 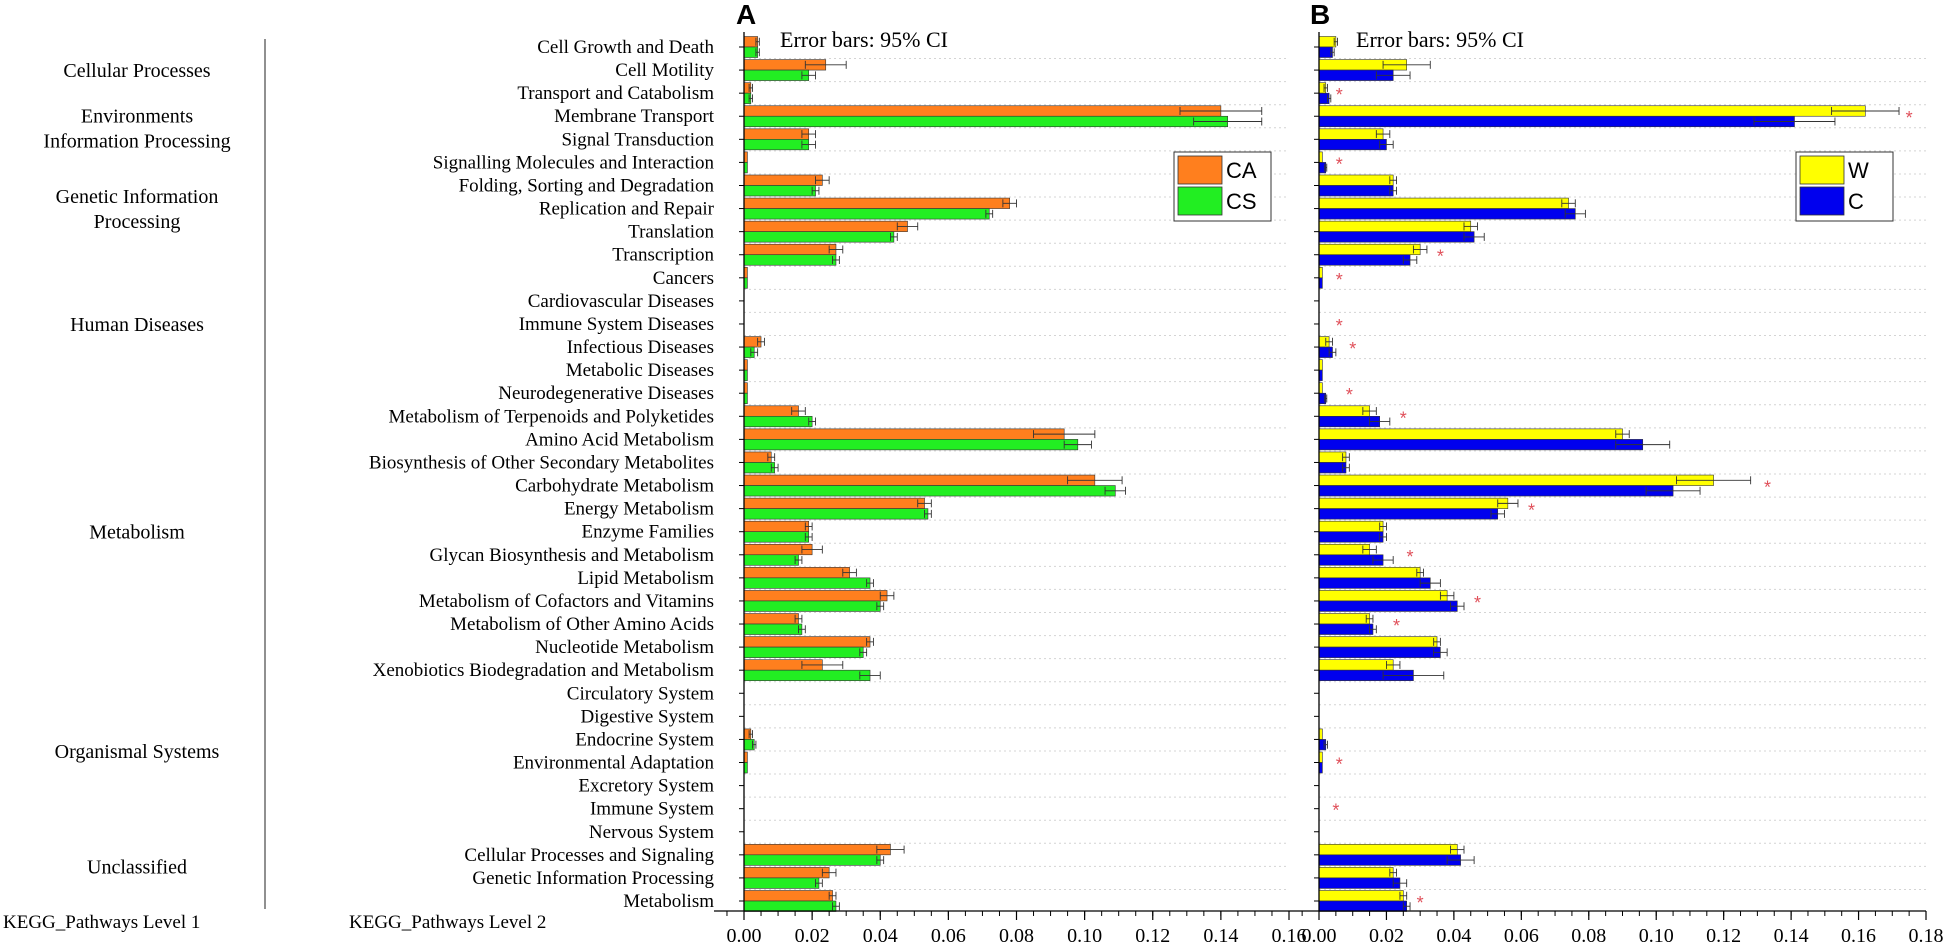 I want to click on x-tick-label: 0.02, so click(x=812, y=936).